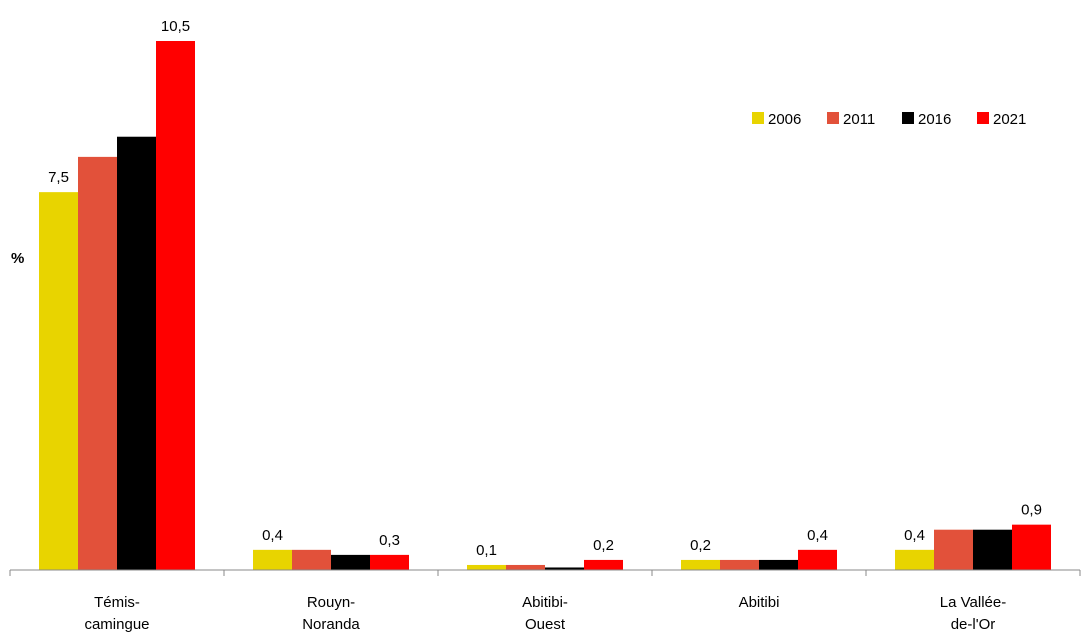 The width and height of the screenshot is (1084, 639). I want to click on y-axis-label: %, so click(17, 258).